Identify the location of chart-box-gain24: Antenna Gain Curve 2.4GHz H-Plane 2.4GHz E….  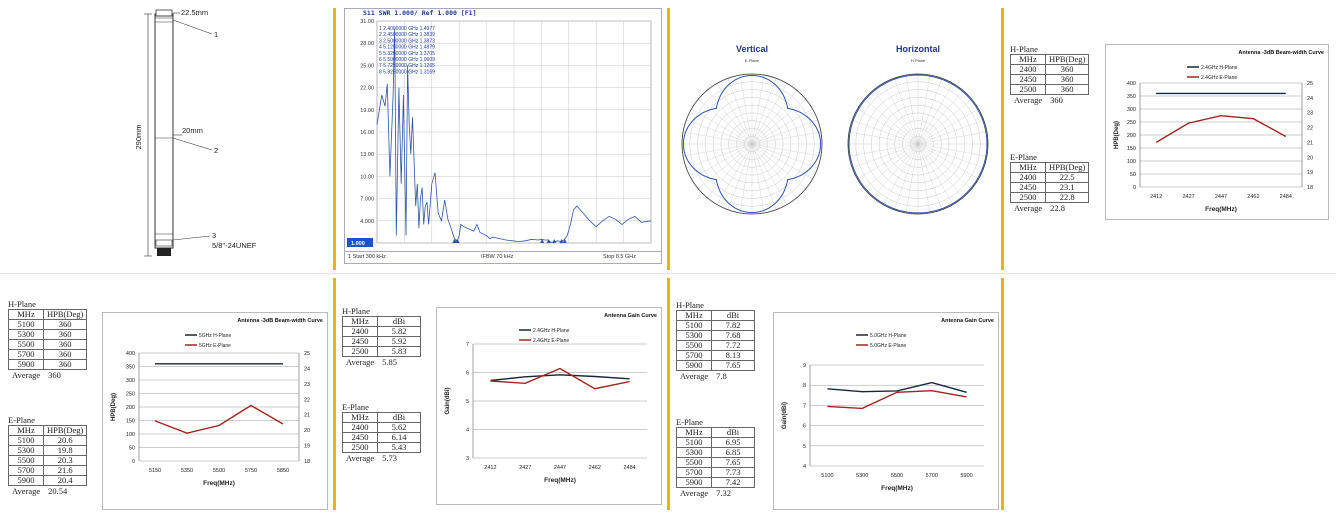
(549, 406).